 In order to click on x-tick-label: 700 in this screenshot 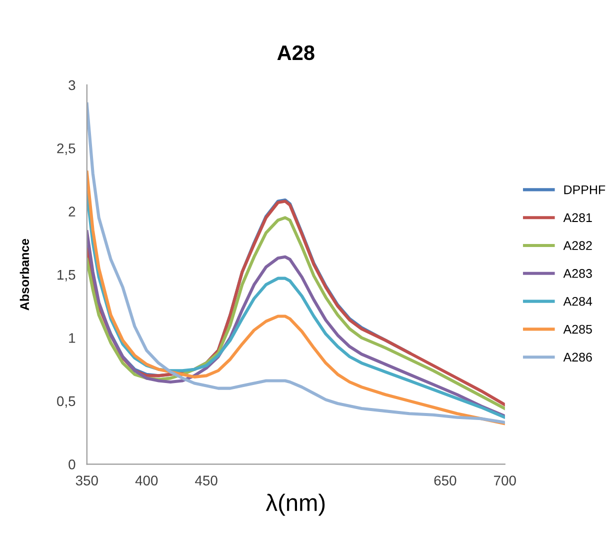, I will do `click(505, 481)`.